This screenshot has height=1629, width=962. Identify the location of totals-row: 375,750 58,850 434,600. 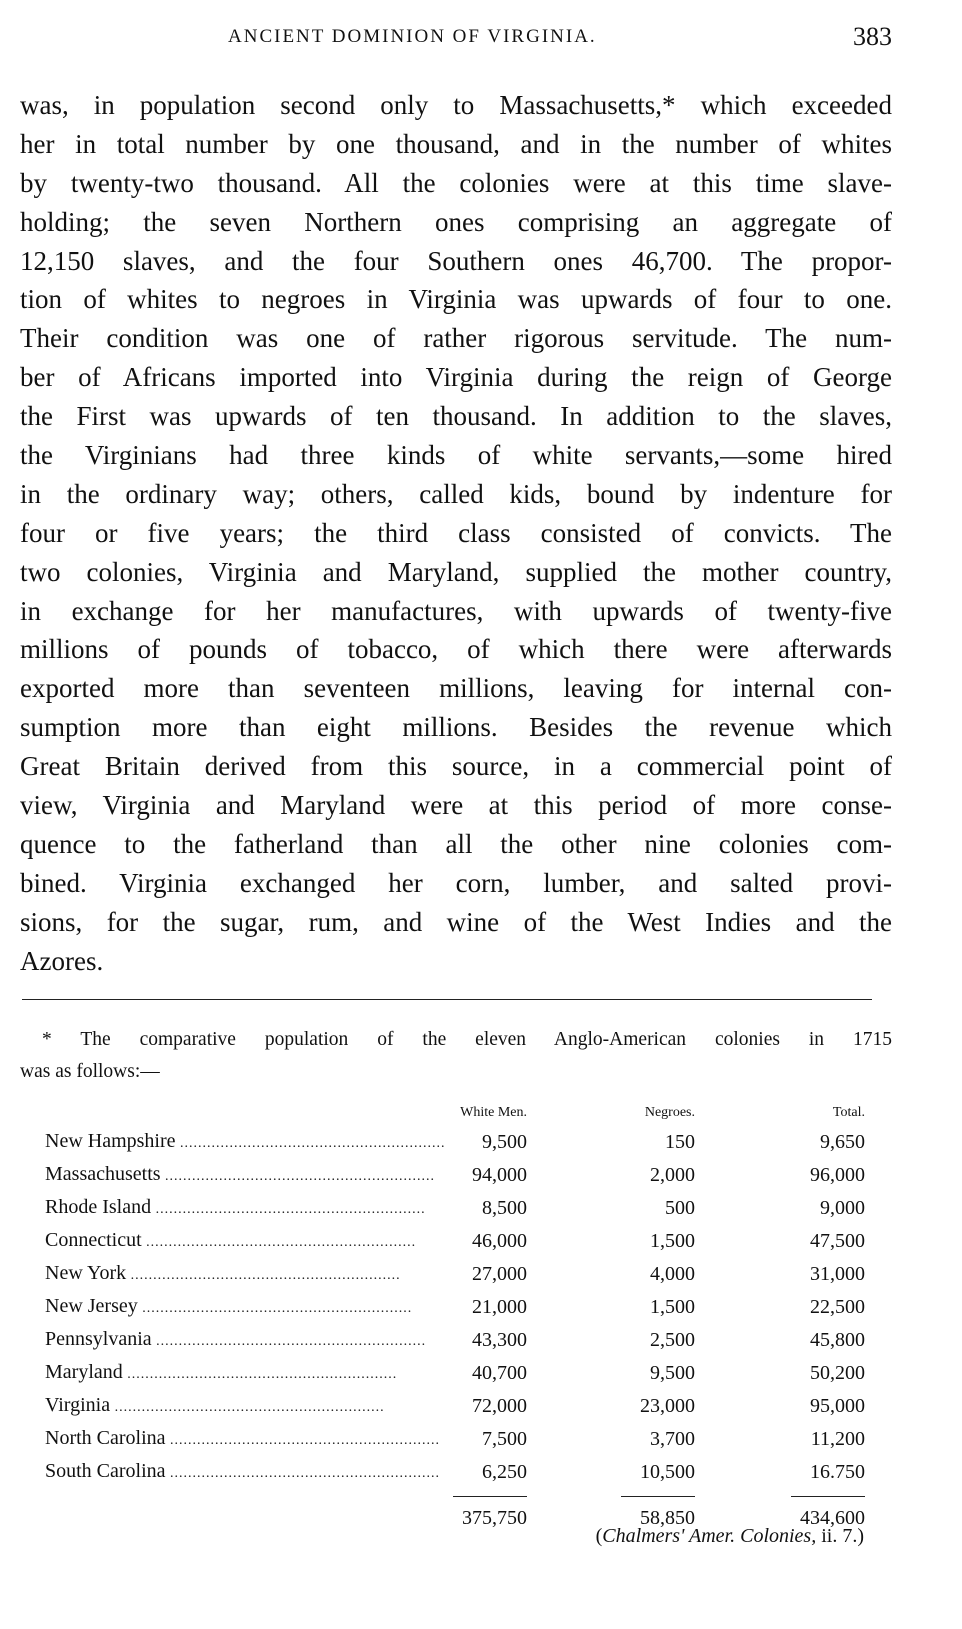
(455, 1518).